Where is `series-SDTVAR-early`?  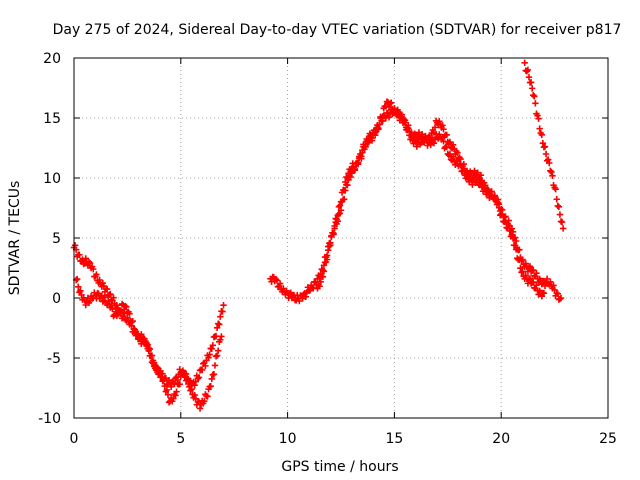
series-SDTVAR-early is located at coordinates (148, 316).